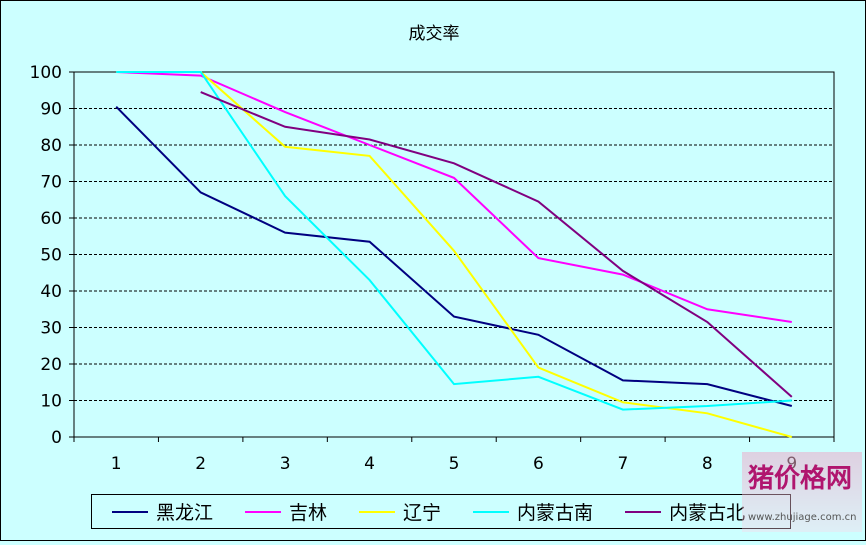  I want to click on x-tick-label: 7, so click(622, 464).